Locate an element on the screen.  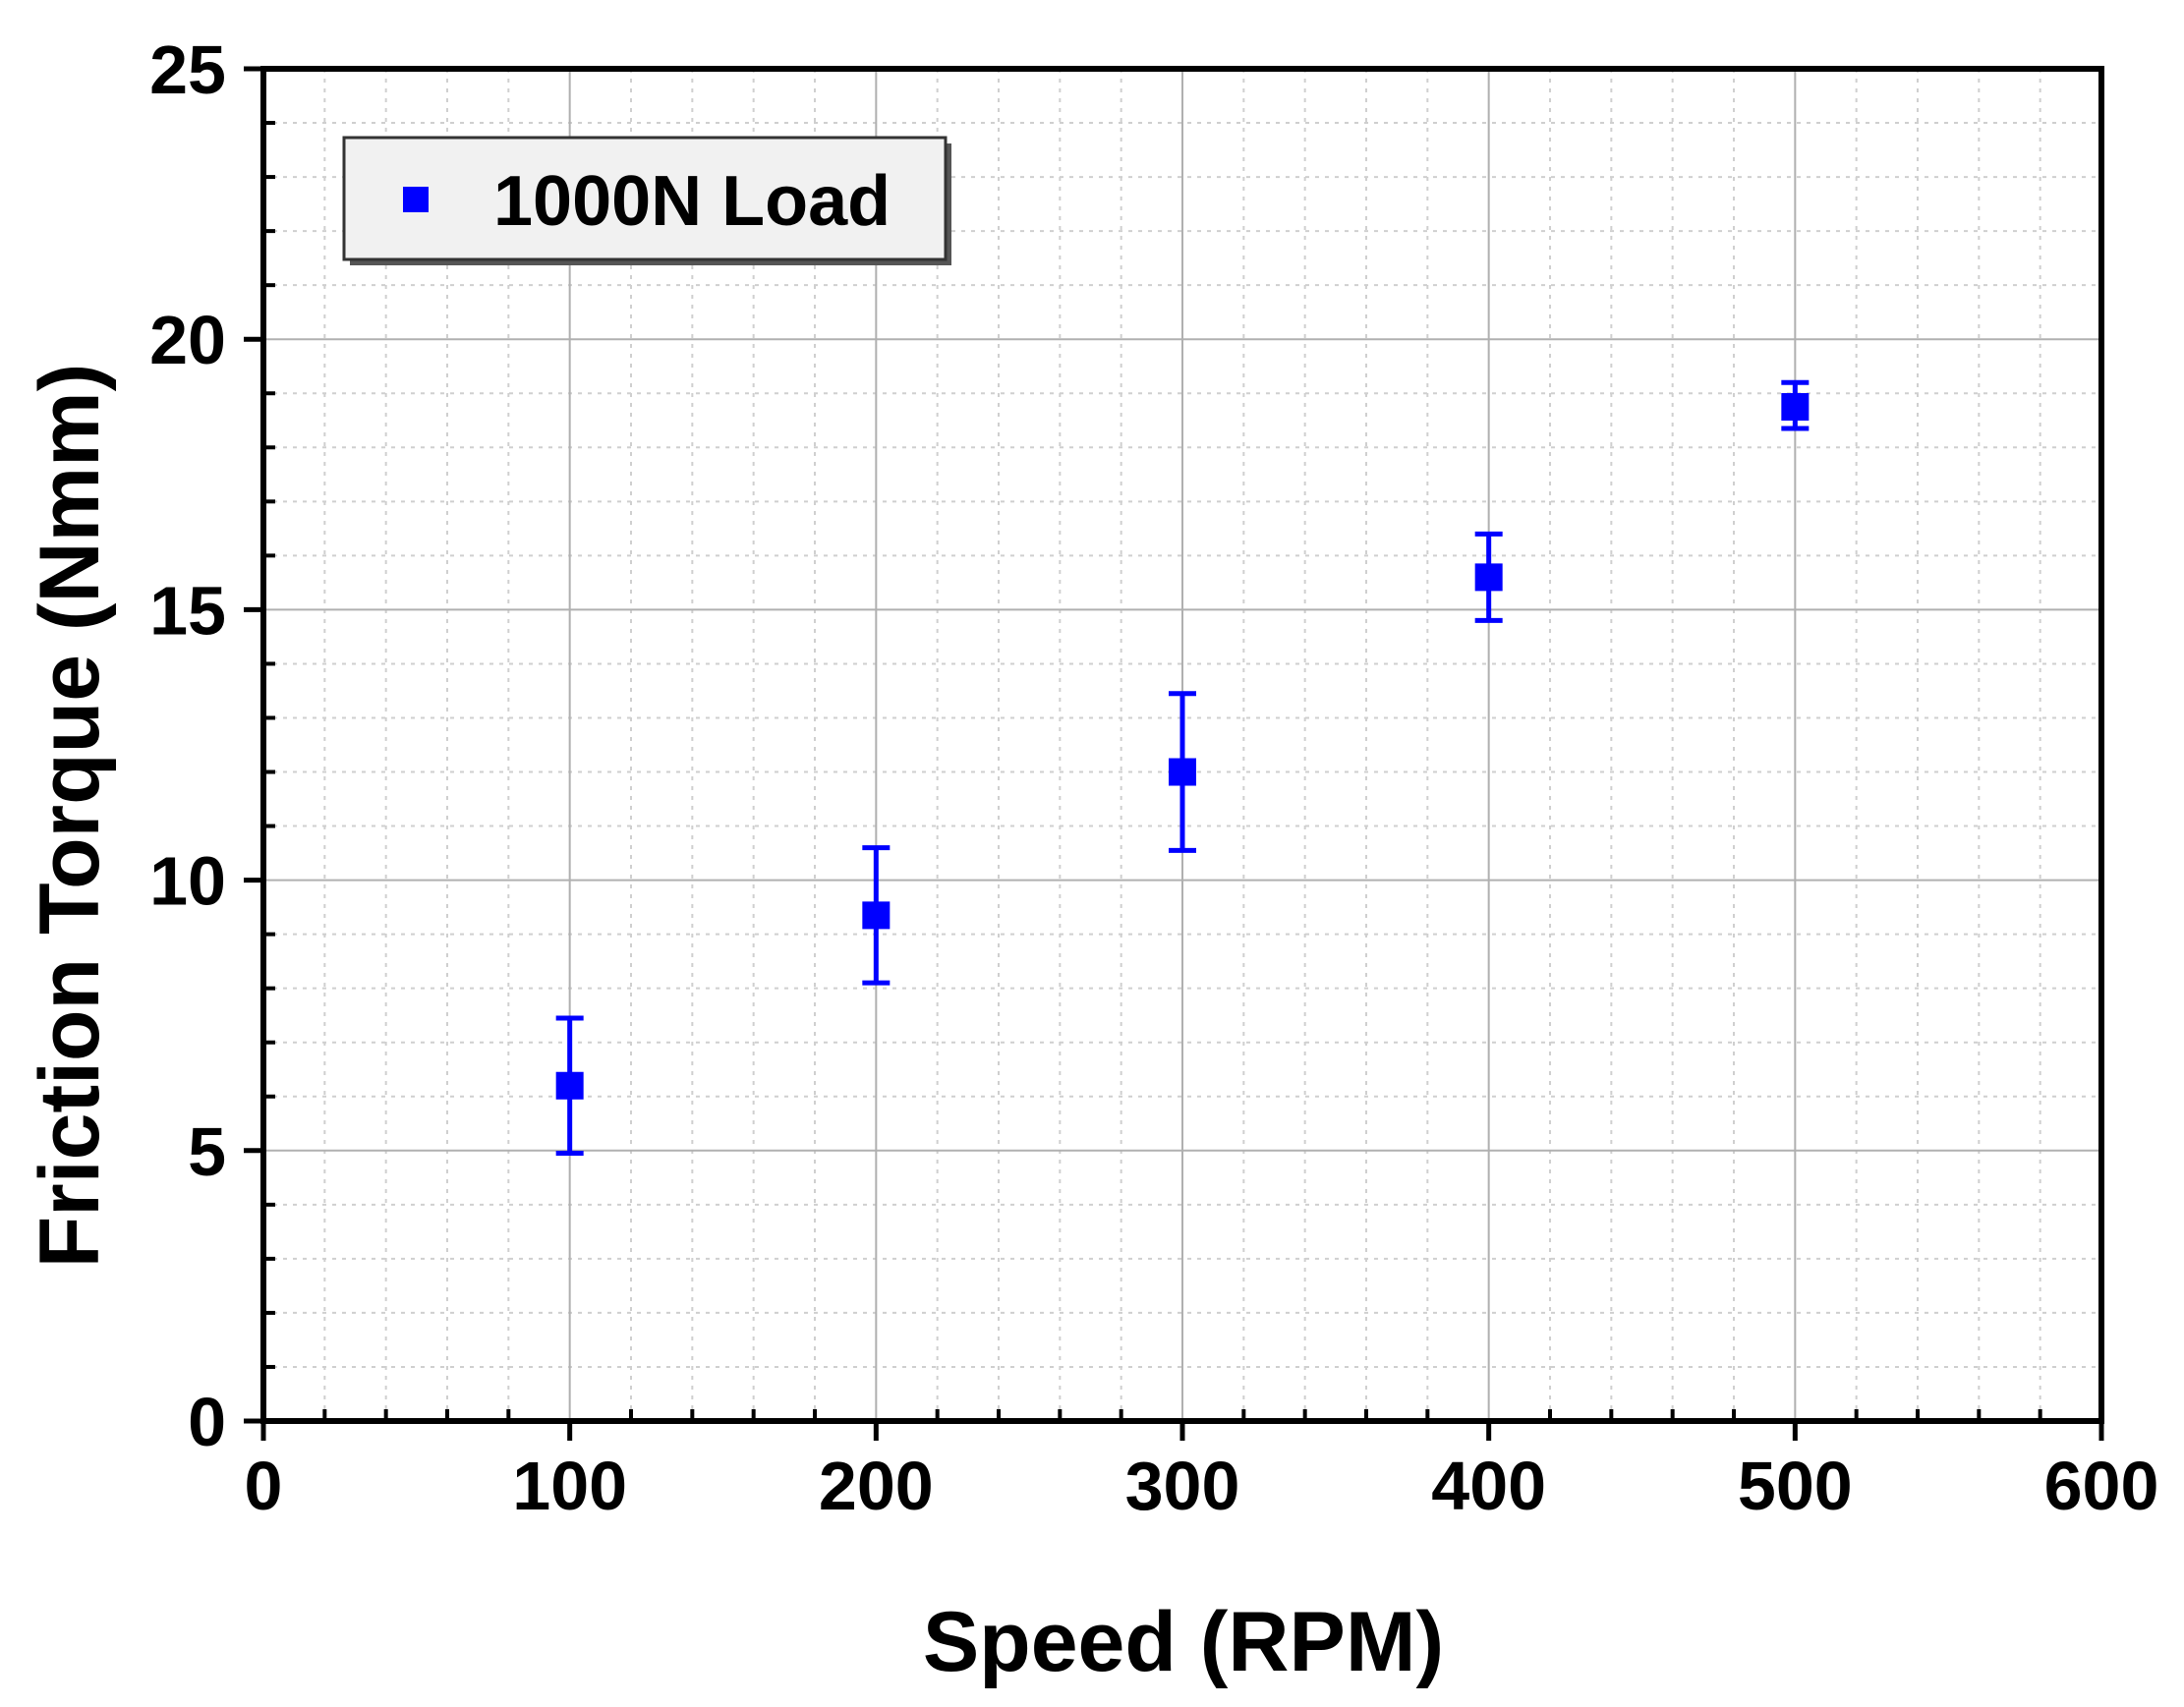
x-tick-label: 500 is located at coordinates (1795, 1486).